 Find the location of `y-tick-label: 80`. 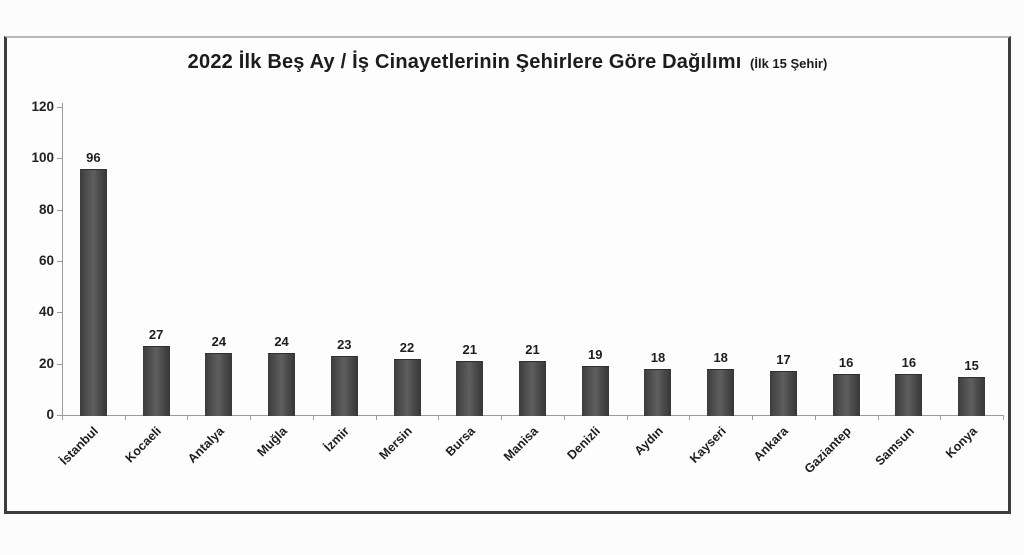

y-tick-label: 80 is located at coordinates (46, 209).